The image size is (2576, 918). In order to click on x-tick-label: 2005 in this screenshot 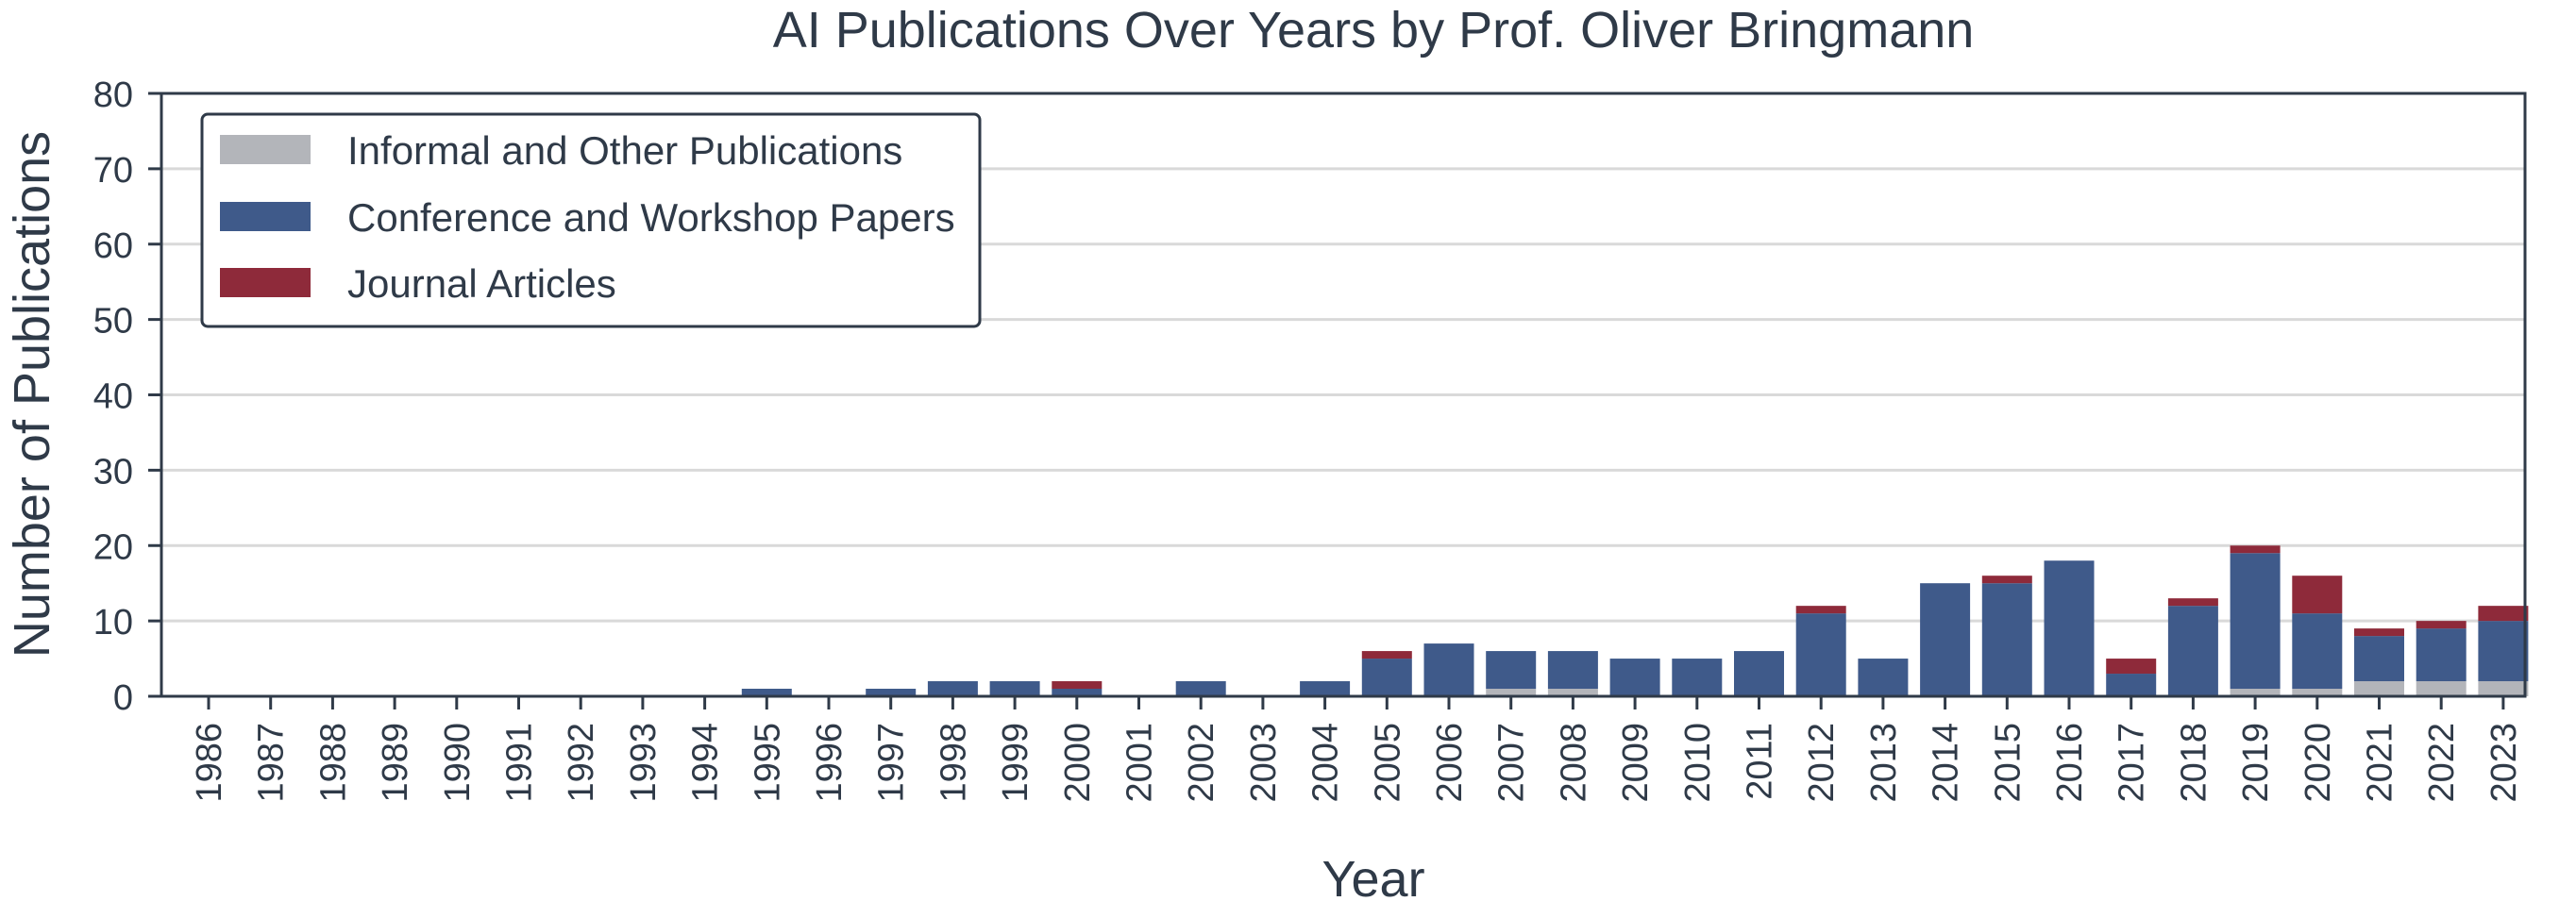, I will do `click(1387, 763)`.